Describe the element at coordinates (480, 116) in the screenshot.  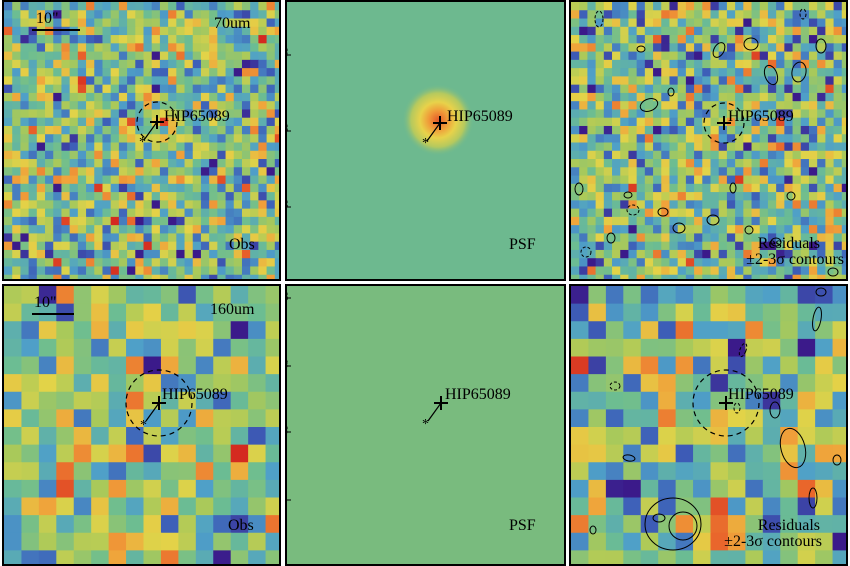
I see `star-label: HIP65089` at that location.